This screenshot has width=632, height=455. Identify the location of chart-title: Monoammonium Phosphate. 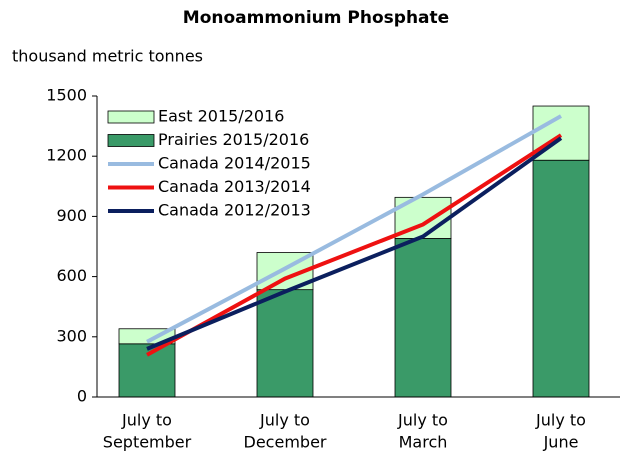
(316, 18).